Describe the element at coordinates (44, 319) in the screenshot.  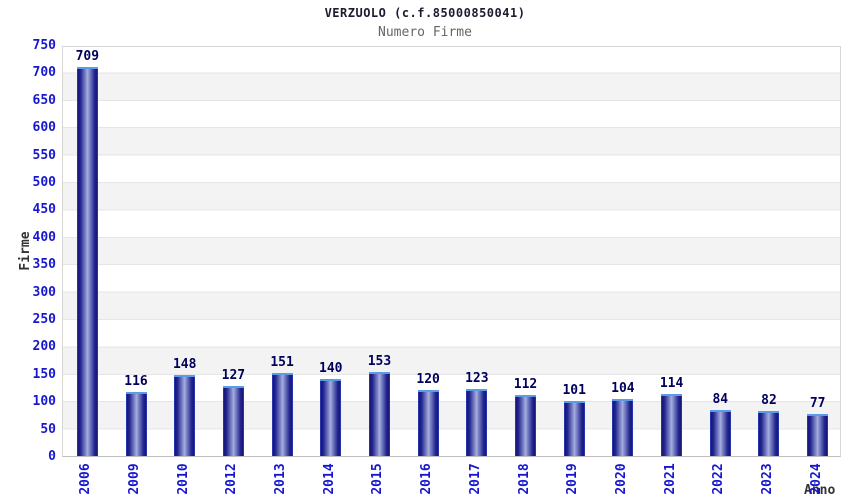
I see `y-tick-label: 250` at that location.